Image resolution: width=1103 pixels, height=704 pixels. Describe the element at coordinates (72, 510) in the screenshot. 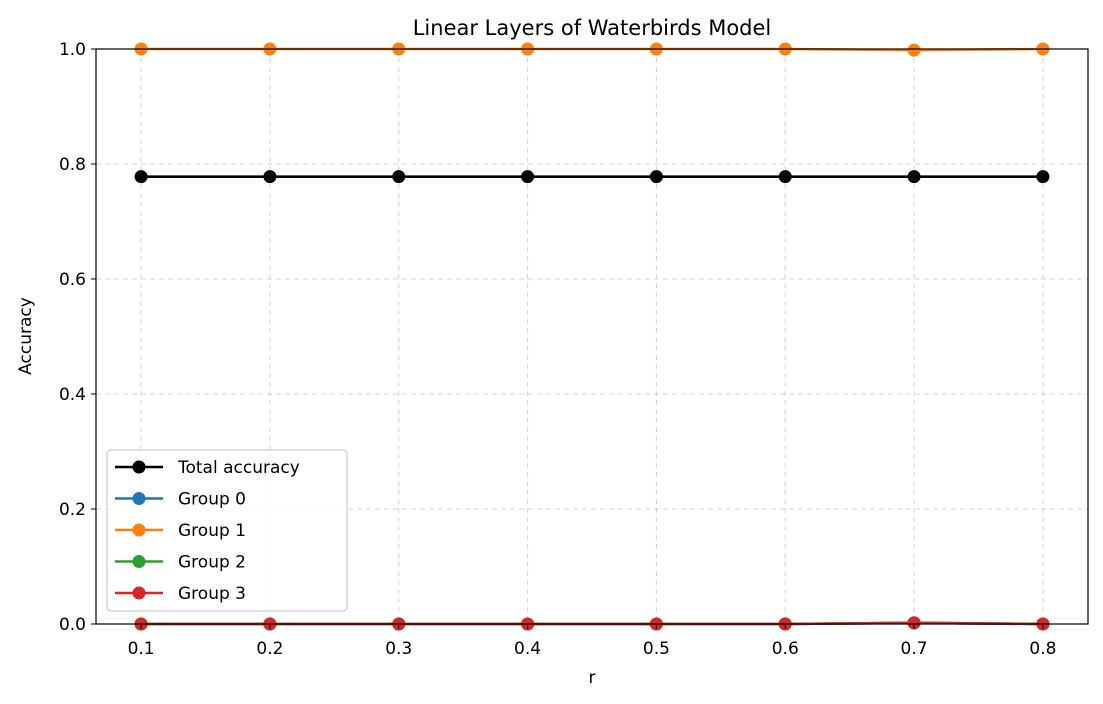

I see `y-tick-label: 0.2` at that location.